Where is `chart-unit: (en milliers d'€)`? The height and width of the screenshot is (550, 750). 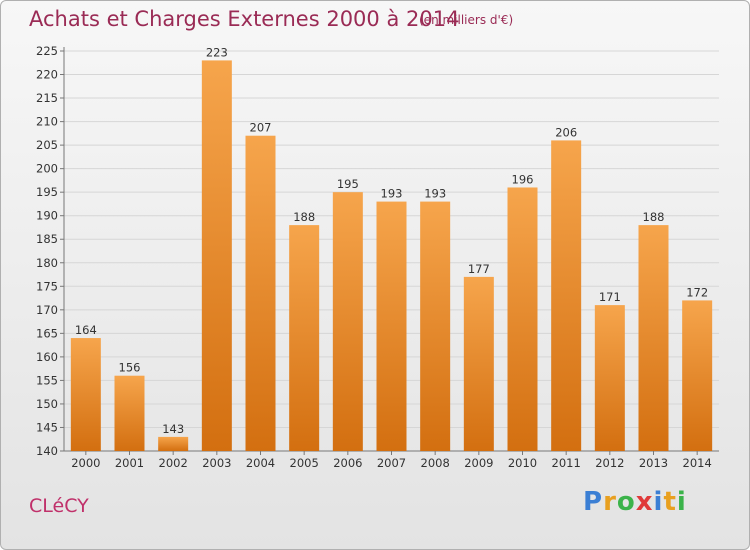 chart-unit: (en milliers d'€) is located at coordinates (466, 20).